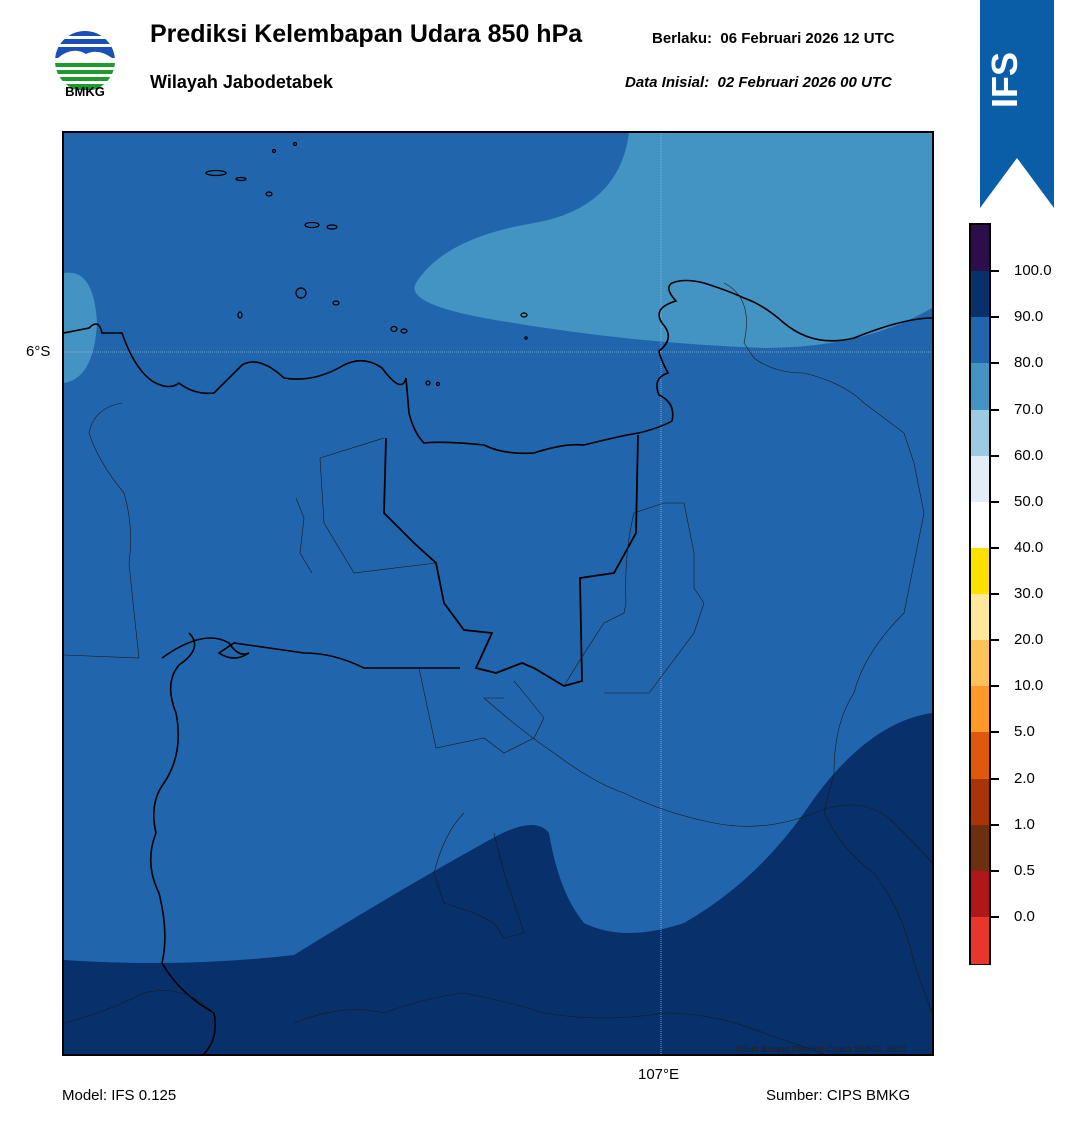 The height and width of the screenshot is (1128, 1081). Describe the element at coordinates (1029, 363) in the screenshot. I see `colorbar-label: 80.0` at that location.